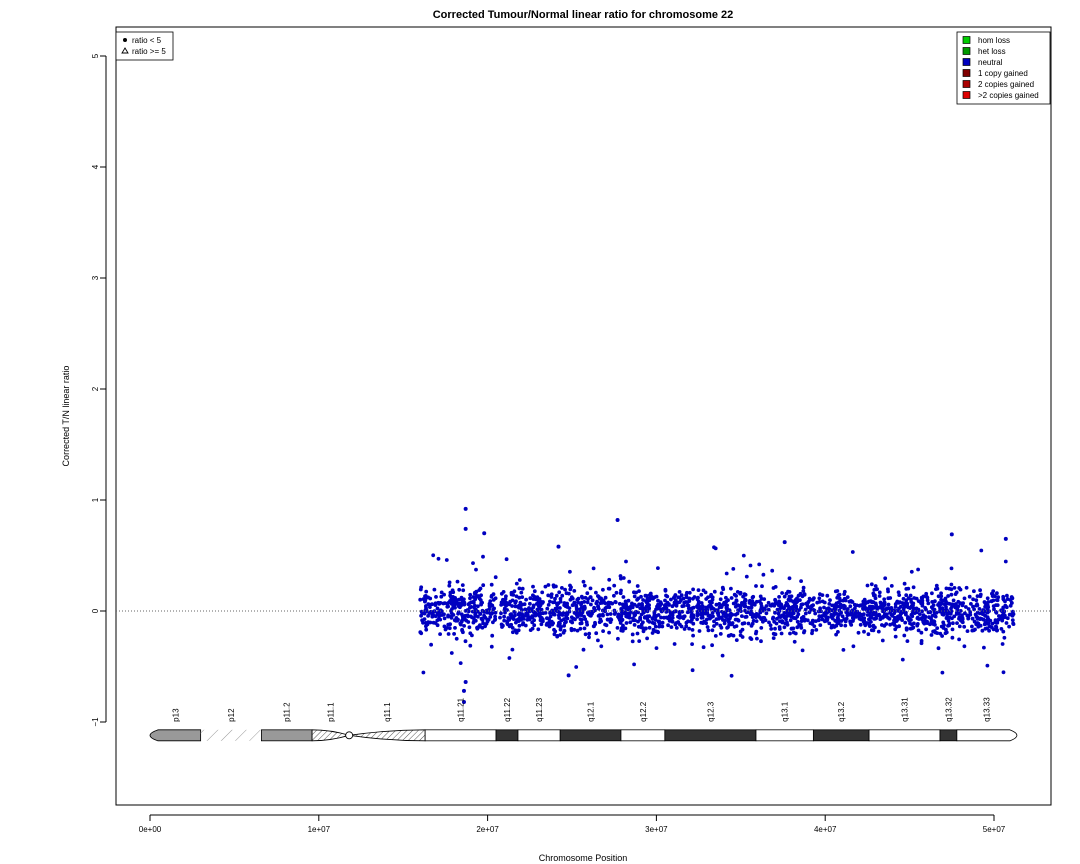 This screenshot has height=864, width=1080. What do you see at coordinates (1008, 95) in the screenshot?
I see `legend-label: >2 copies gained` at bounding box center [1008, 95].